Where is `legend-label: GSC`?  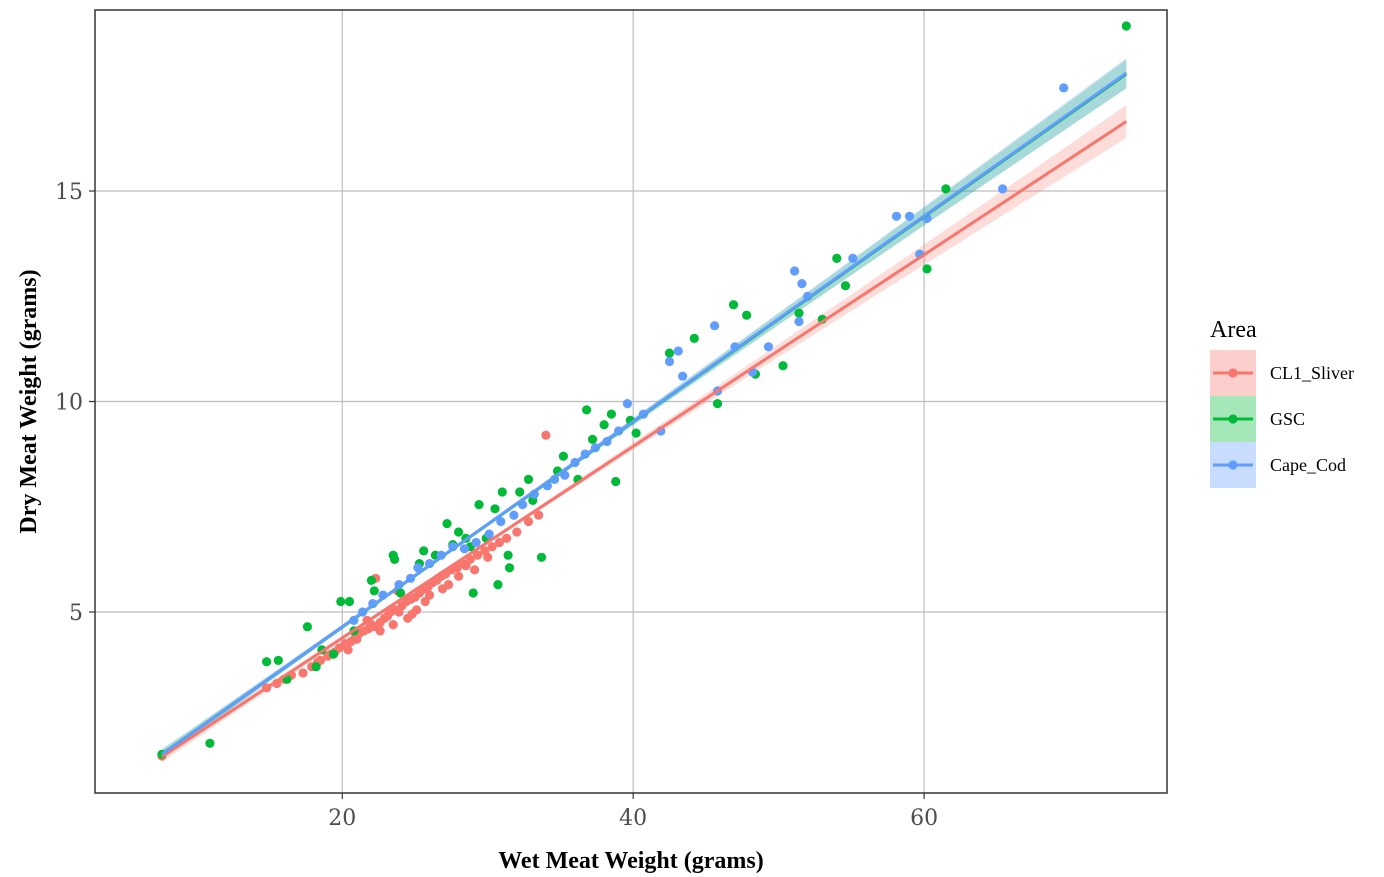
legend-label: GSC is located at coordinates (1287, 419).